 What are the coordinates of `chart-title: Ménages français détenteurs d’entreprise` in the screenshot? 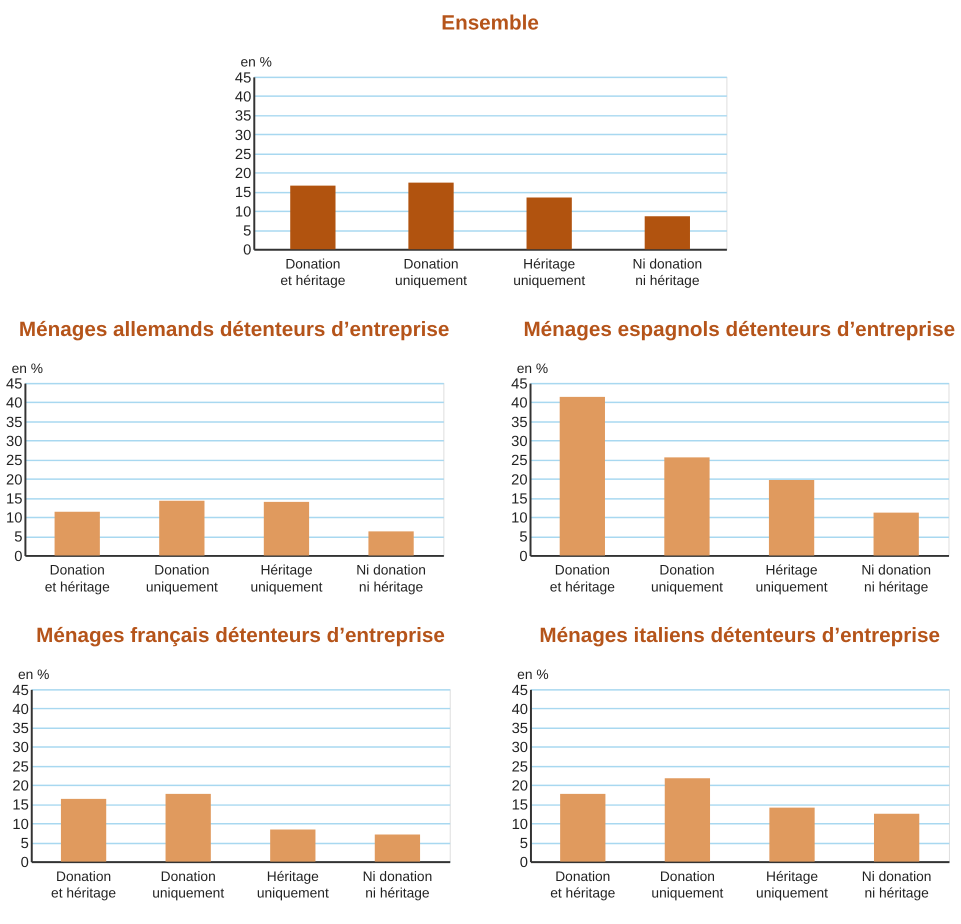 It's located at (240, 636).